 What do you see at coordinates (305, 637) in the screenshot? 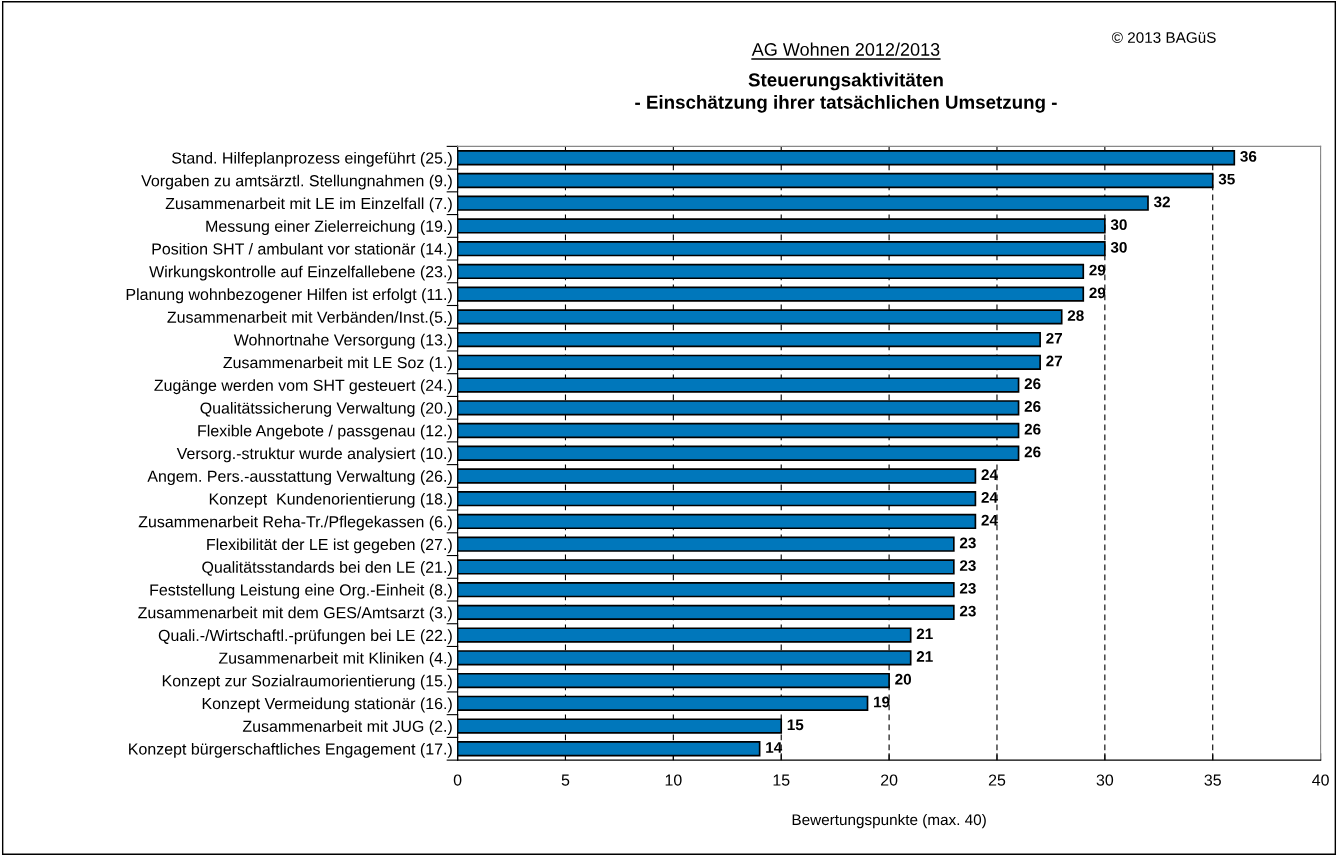
I see `y-tick-label: Quali.-/Wirtschaftl.-prüfungen bei LE (22.)` at bounding box center [305, 637].